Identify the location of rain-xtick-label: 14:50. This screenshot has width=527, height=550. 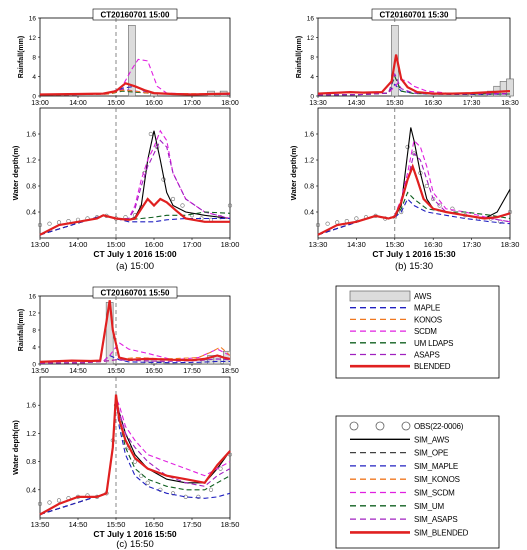
(78, 371).